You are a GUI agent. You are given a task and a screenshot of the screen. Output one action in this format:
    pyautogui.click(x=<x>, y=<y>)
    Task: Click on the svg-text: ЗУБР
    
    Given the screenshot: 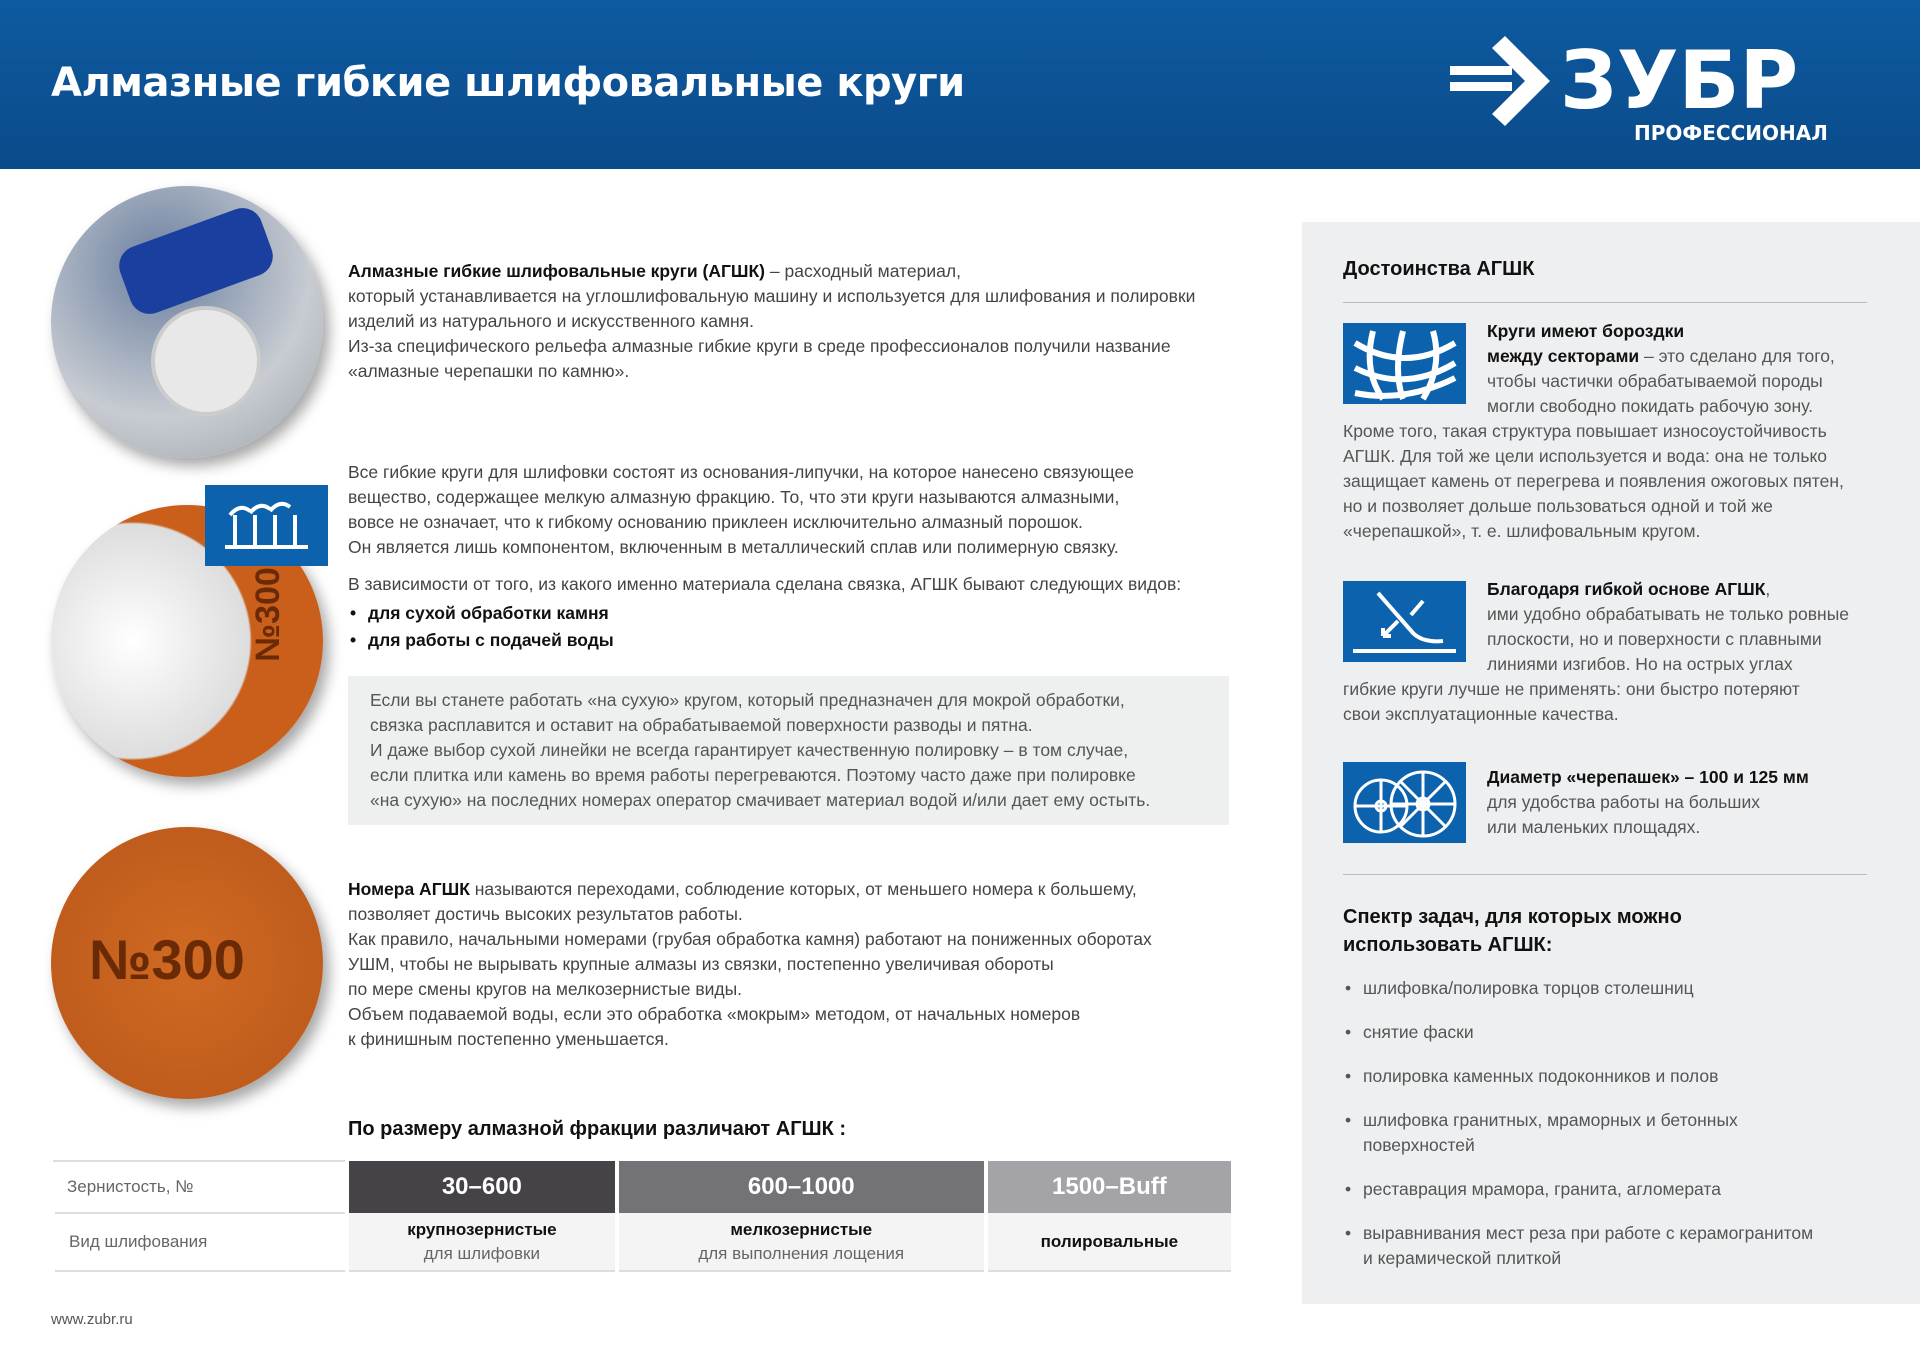 What is the action you would take?
    pyautogui.click(x=1679, y=81)
    